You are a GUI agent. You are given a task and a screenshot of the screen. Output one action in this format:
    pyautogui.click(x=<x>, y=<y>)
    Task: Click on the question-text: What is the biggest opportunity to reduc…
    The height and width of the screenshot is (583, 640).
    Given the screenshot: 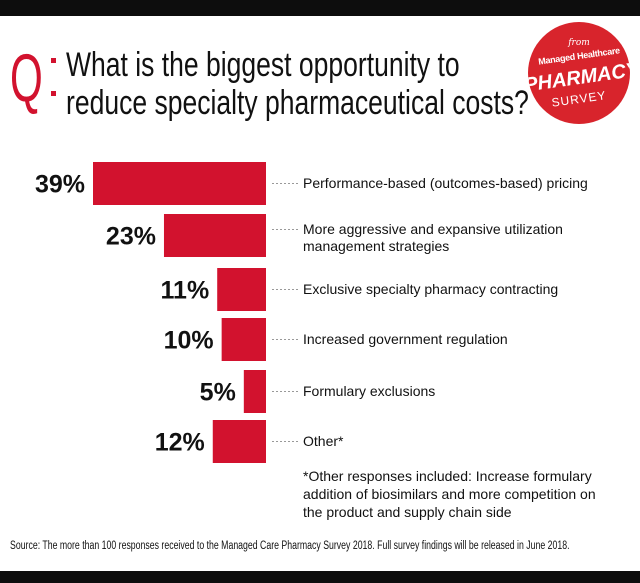 What is the action you would take?
    pyautogui.click(x=315, y=84)
    